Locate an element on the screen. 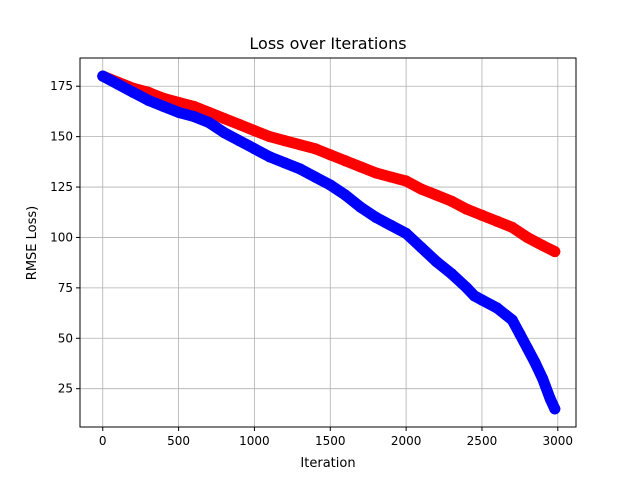 This screenshot has height=480, width=640. y-axis-ticks: 25 50 75 100 125 150 175 is located at coordinates (65, 237).